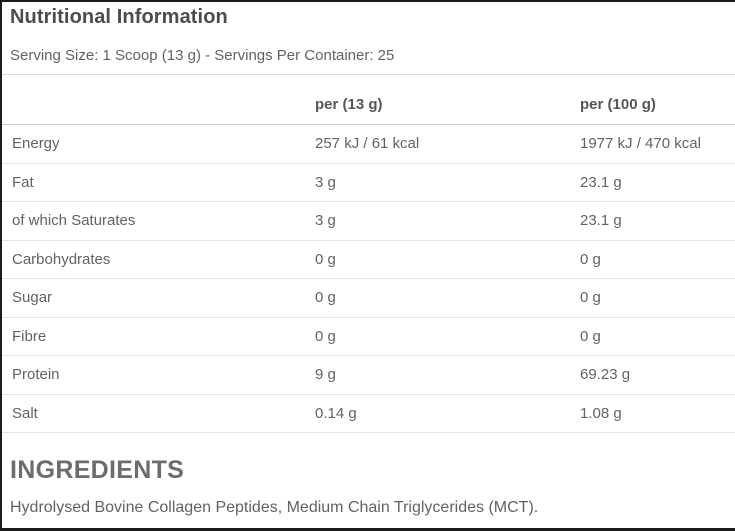 The width and height of the screenshot is (735, 531). What do you see at coordinates (618, 104) in the screenshot?
I see `column-header-per-100g: per (100 g)` at bounding box center [618, 104].